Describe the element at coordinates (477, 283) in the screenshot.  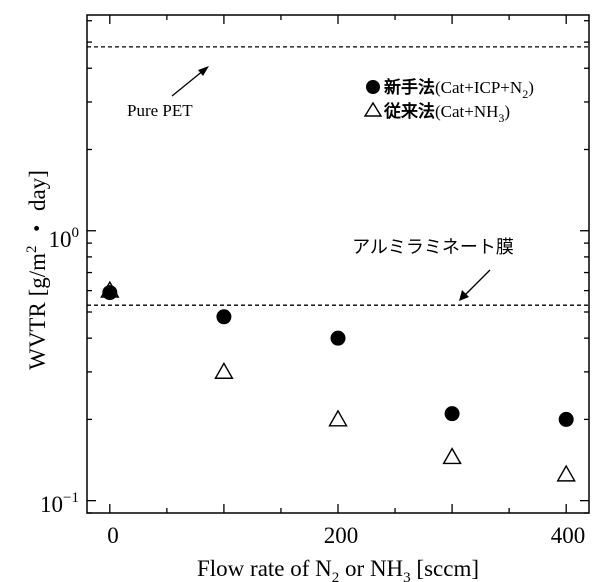
I see `aluminum-laminate-arrow` at that location.